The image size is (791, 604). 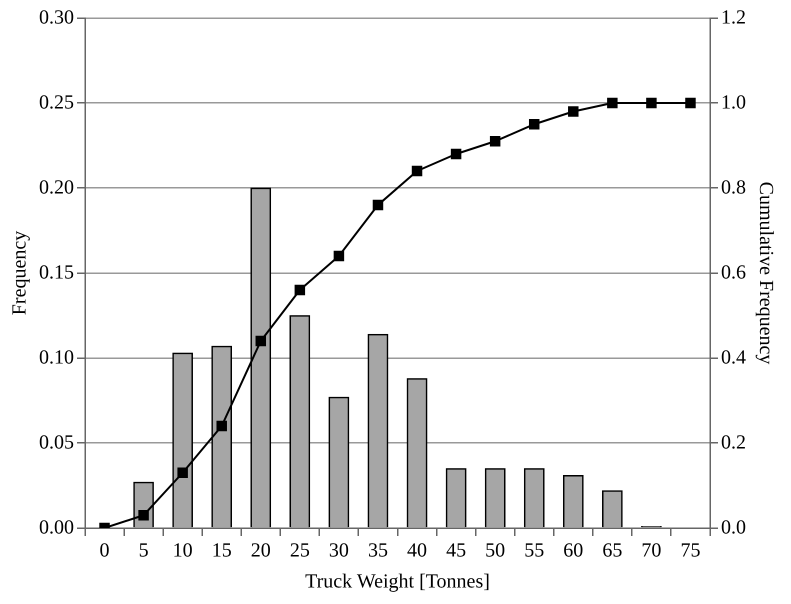 I want to click on y2-tick-label: 0.8, so click(x=733, y=187).